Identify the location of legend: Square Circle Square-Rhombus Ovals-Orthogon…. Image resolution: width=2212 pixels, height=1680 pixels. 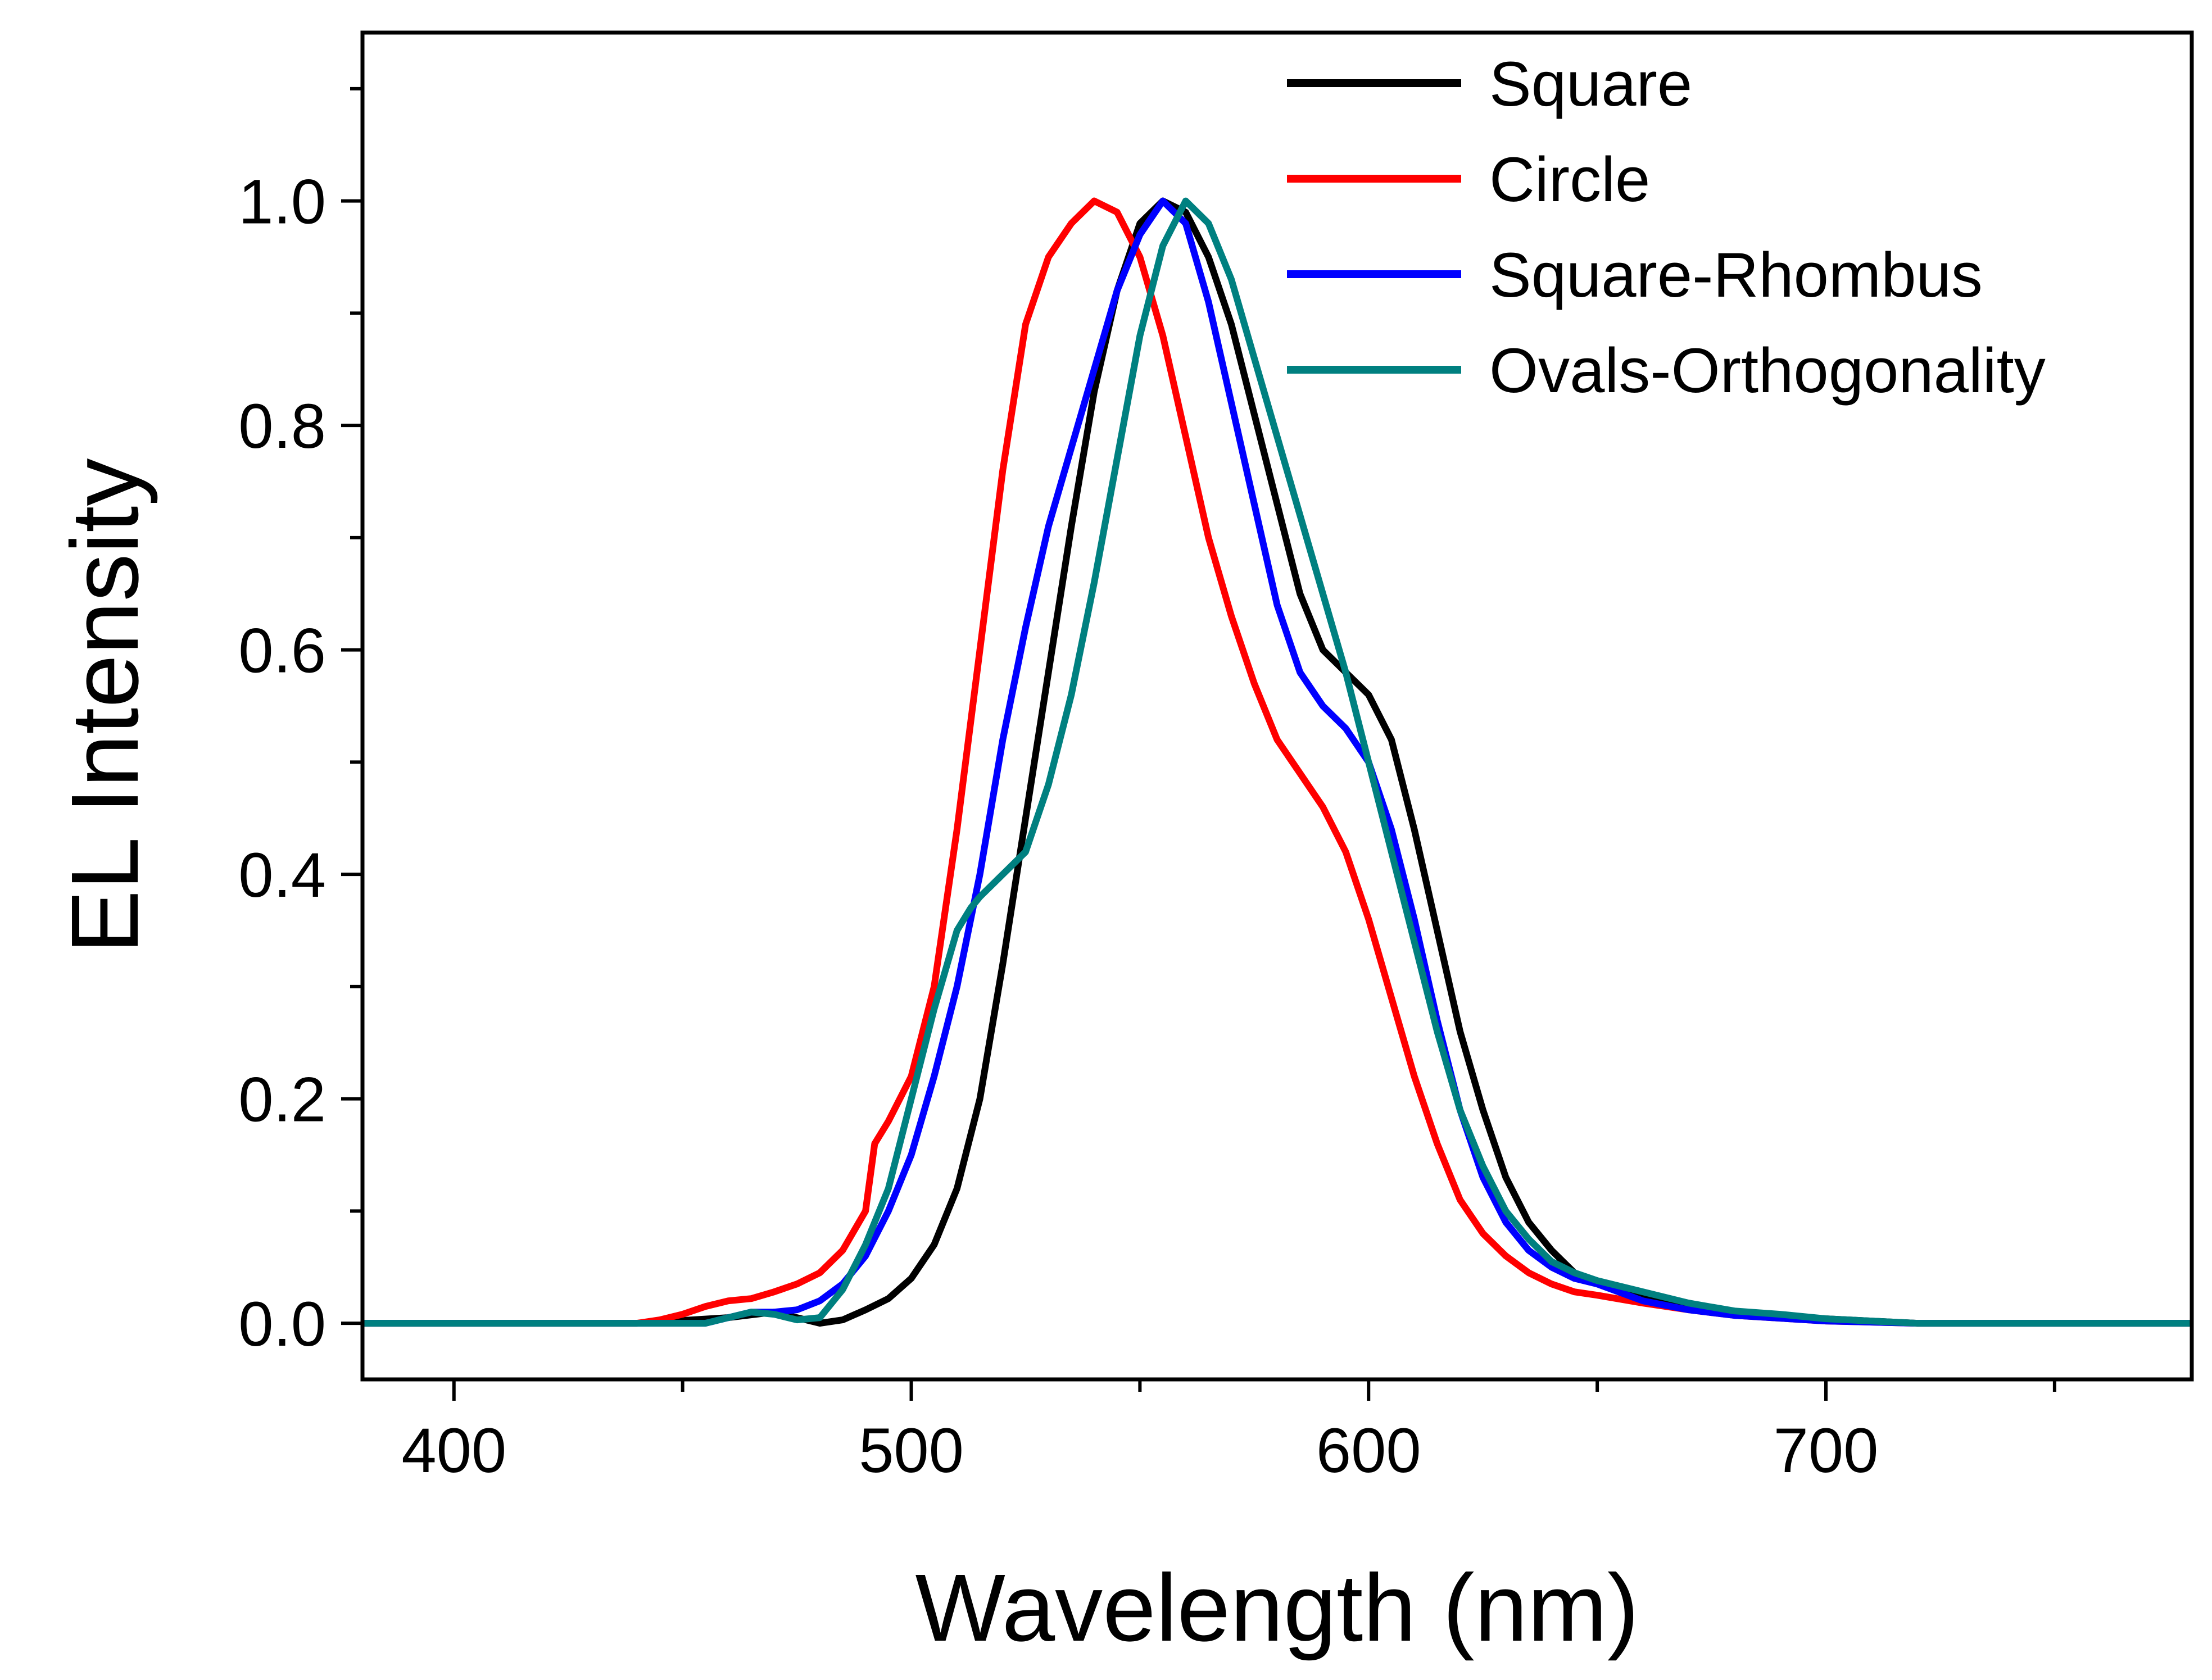
(1667, 227).